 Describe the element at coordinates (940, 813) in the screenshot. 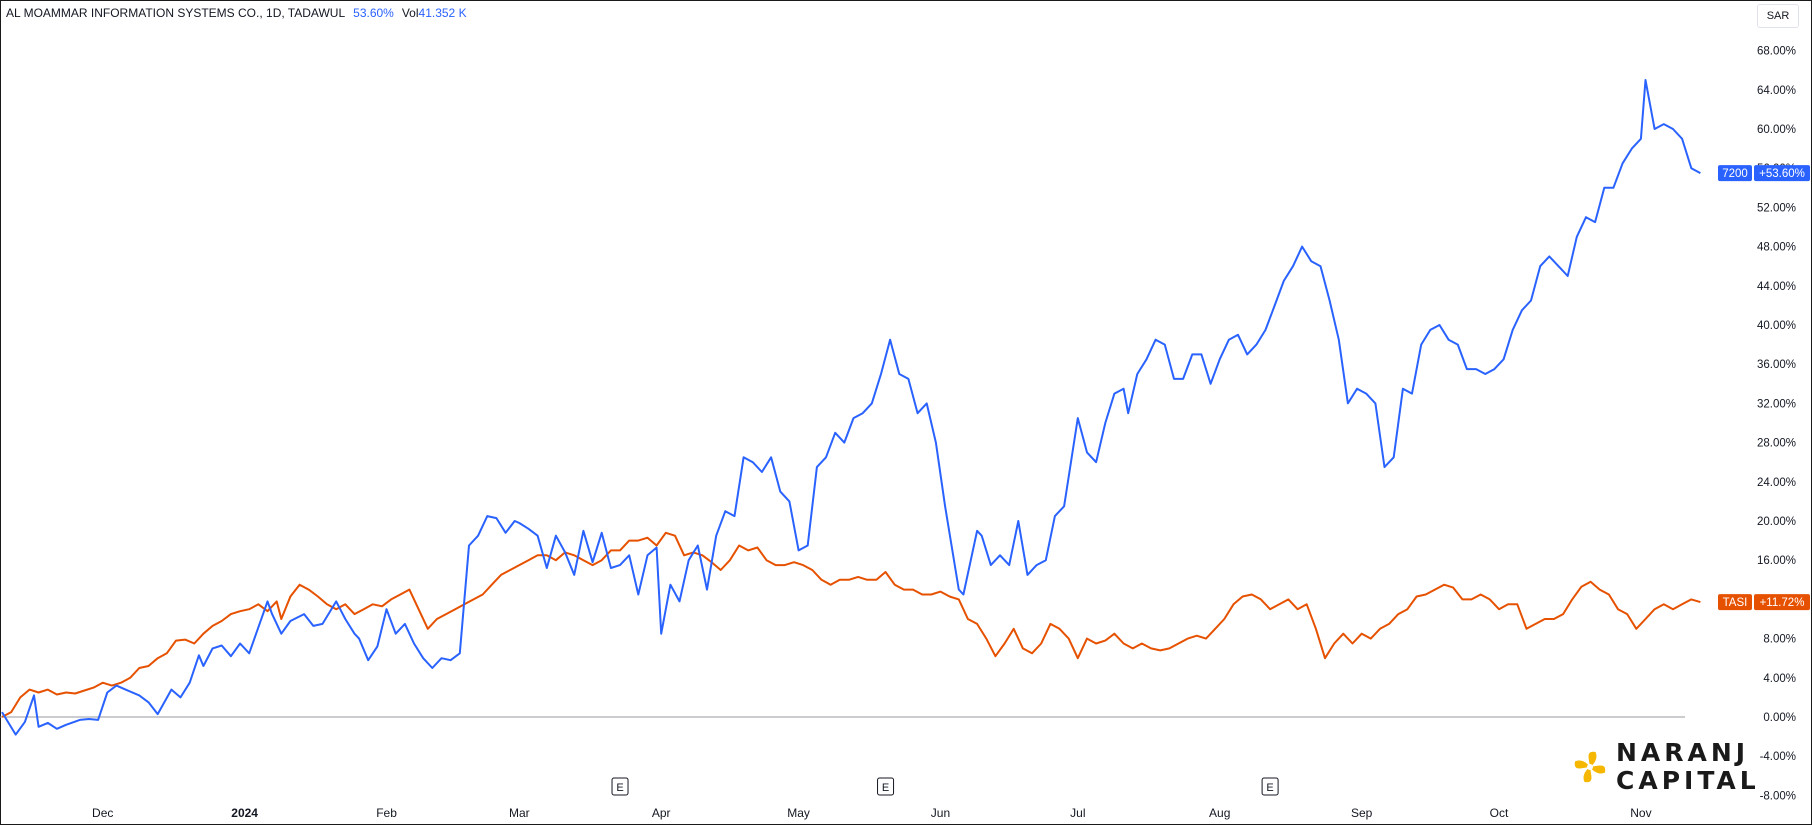

I see `x-tick-label: Jun` at that location.